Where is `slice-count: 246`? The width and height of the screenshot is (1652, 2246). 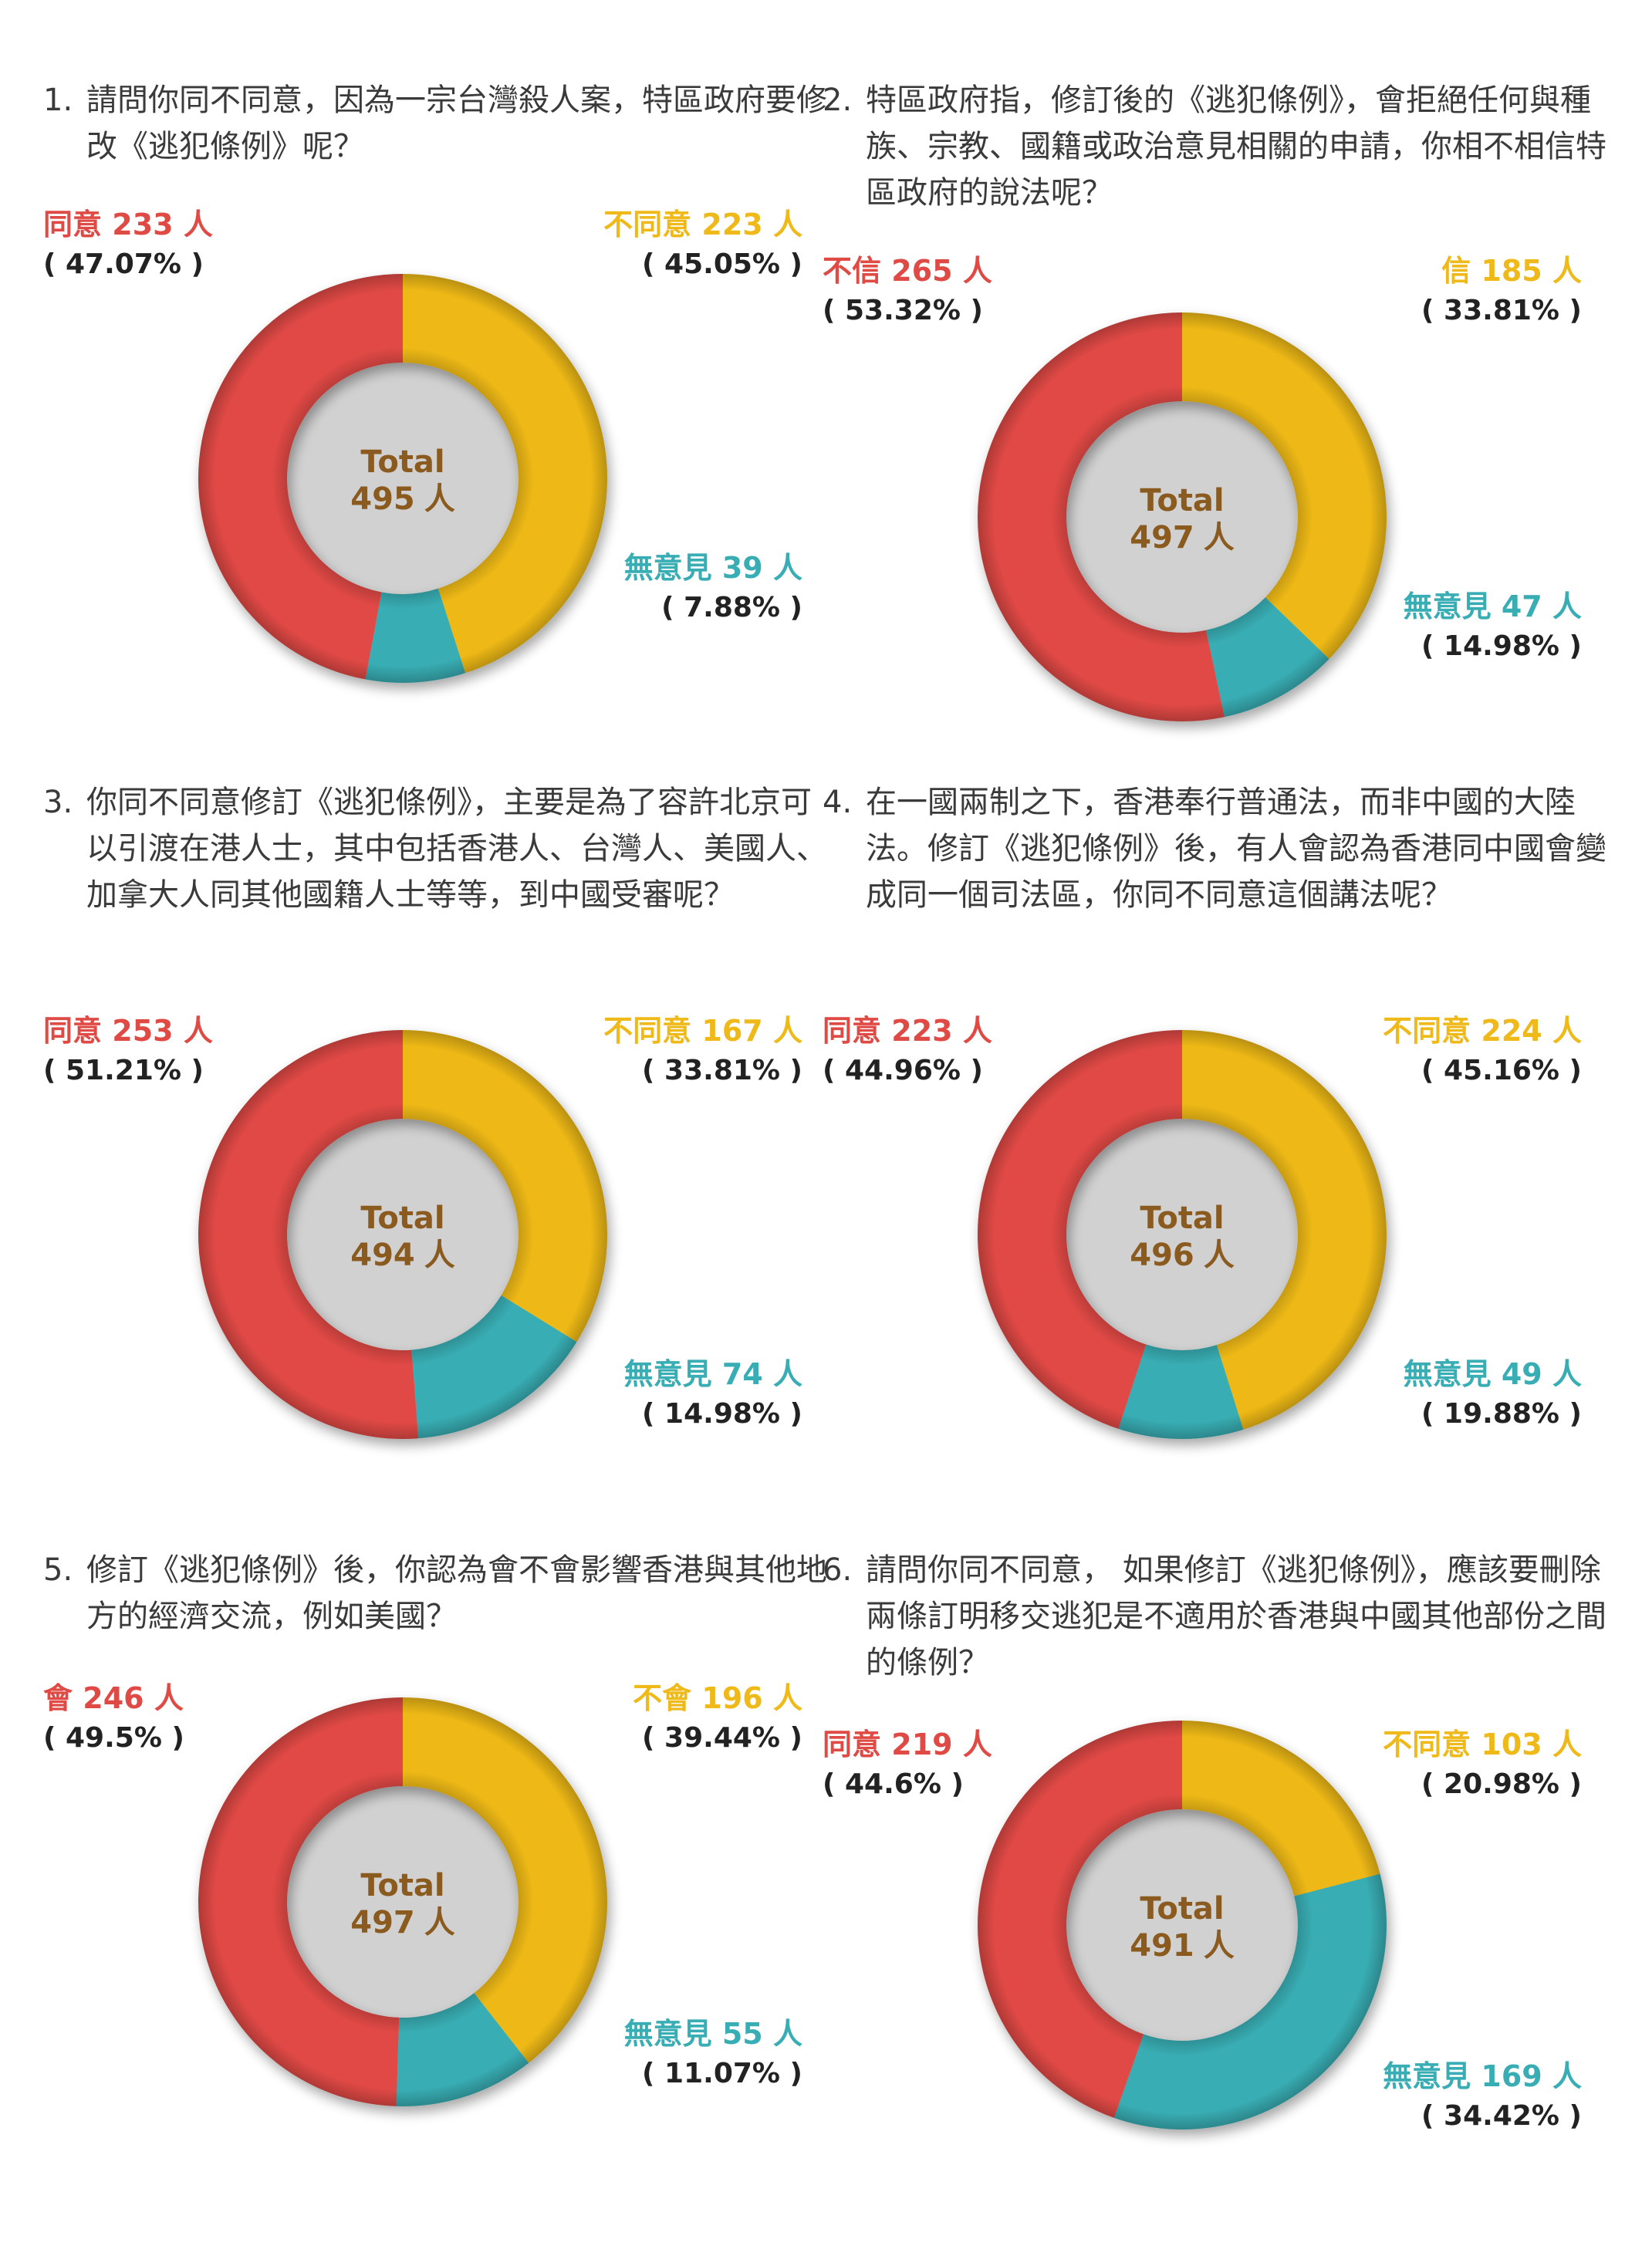
slice-count: 246 is located at coordinates (113, 1698).